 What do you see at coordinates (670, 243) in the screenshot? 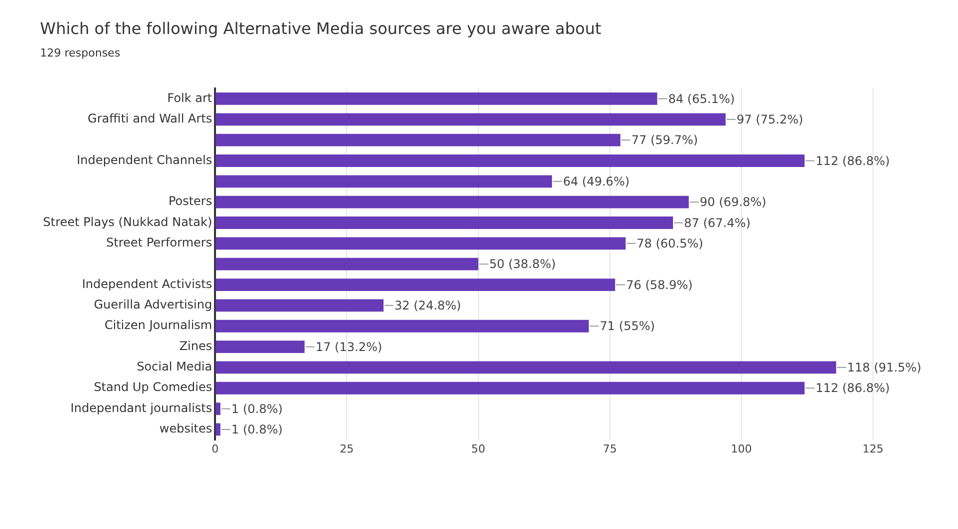
I see `data-label: 78 (60.5%)` at bounding box center [670, 243].